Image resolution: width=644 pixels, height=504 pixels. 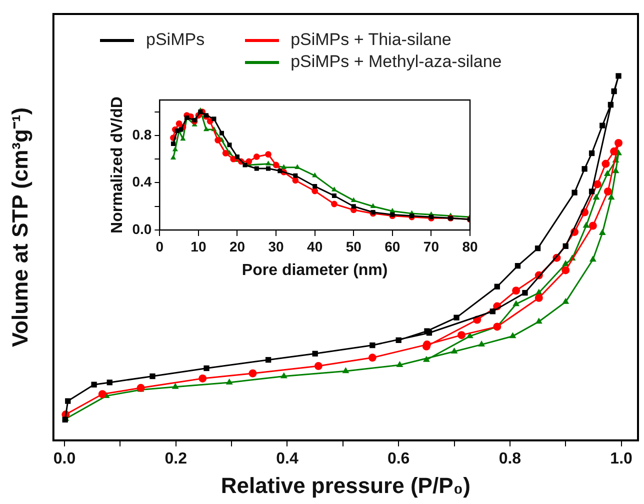 I want to click on y-axis-title: Volume at STP (cm³g⁻¹), so click(x=19, y=227).